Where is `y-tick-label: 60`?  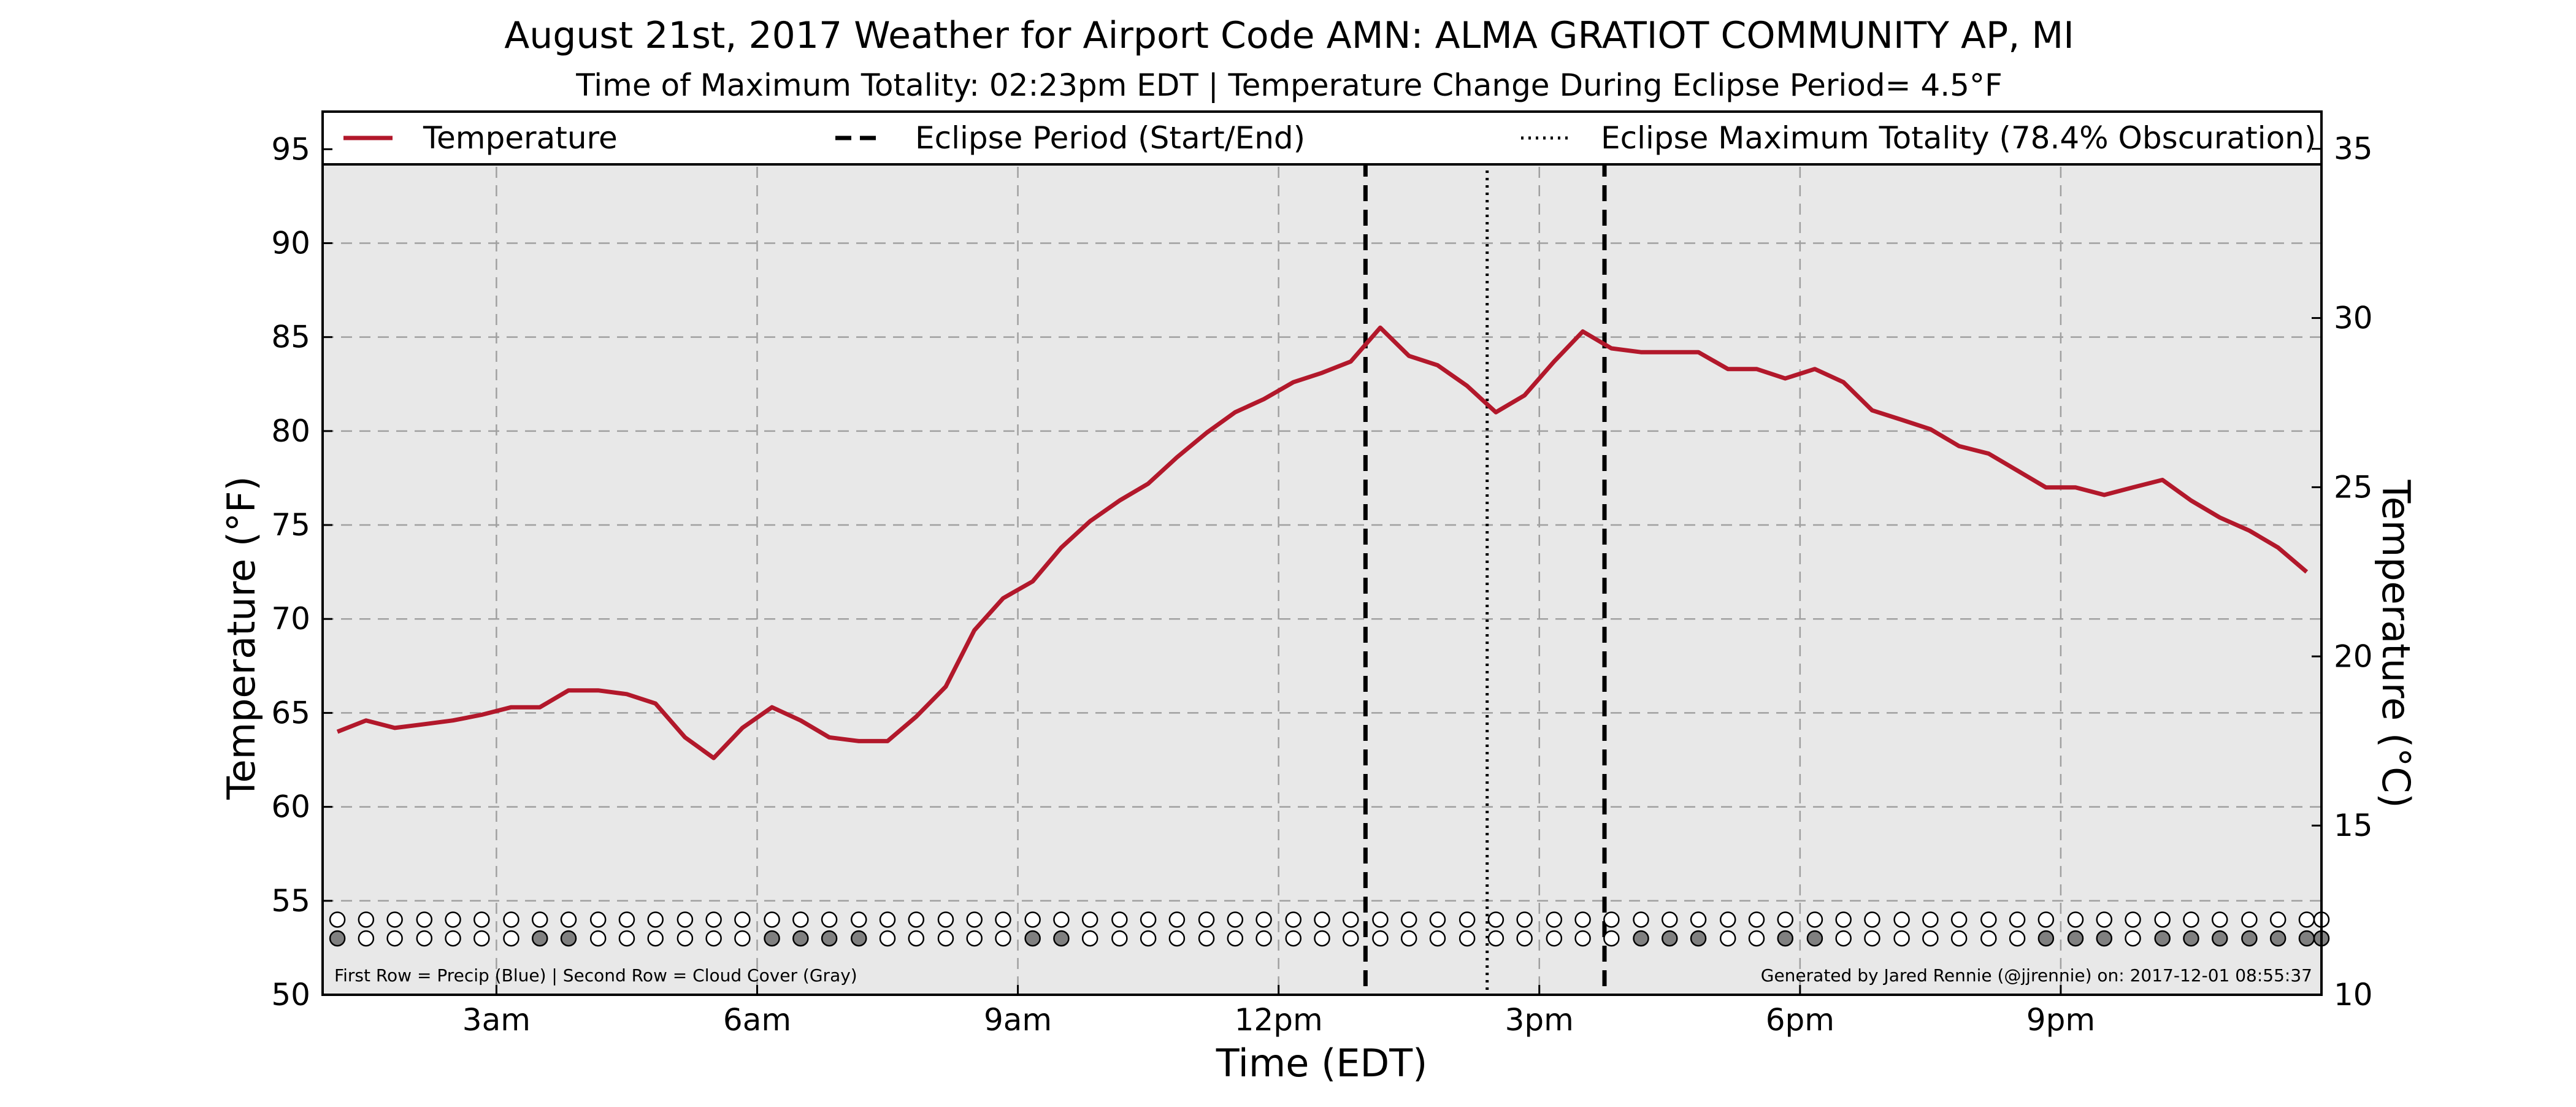
y-tick-label: 60 is located at coordinates (290, 807).